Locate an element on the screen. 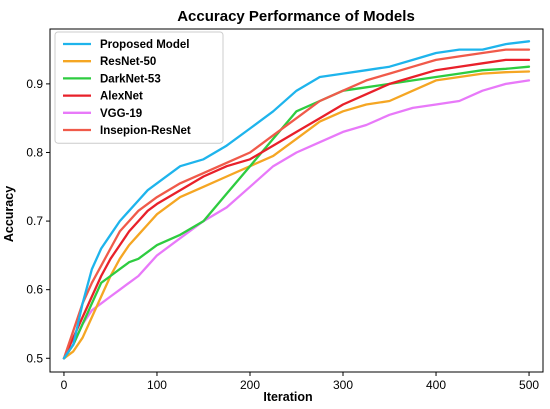 The width and height of the screenshot is (550, 409). legend-box is located at coordinates (139, 87).